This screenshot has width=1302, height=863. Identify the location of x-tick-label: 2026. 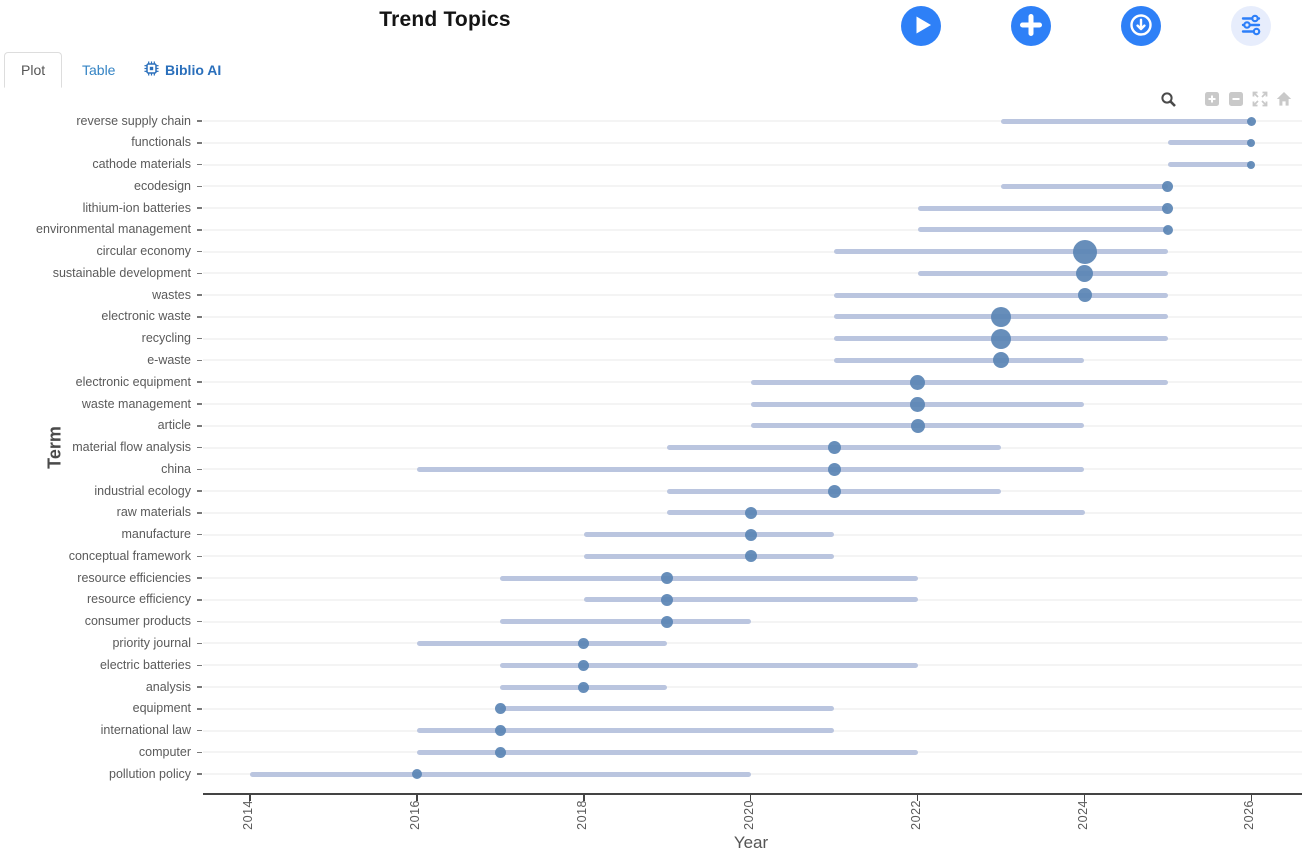
(1249, 815).